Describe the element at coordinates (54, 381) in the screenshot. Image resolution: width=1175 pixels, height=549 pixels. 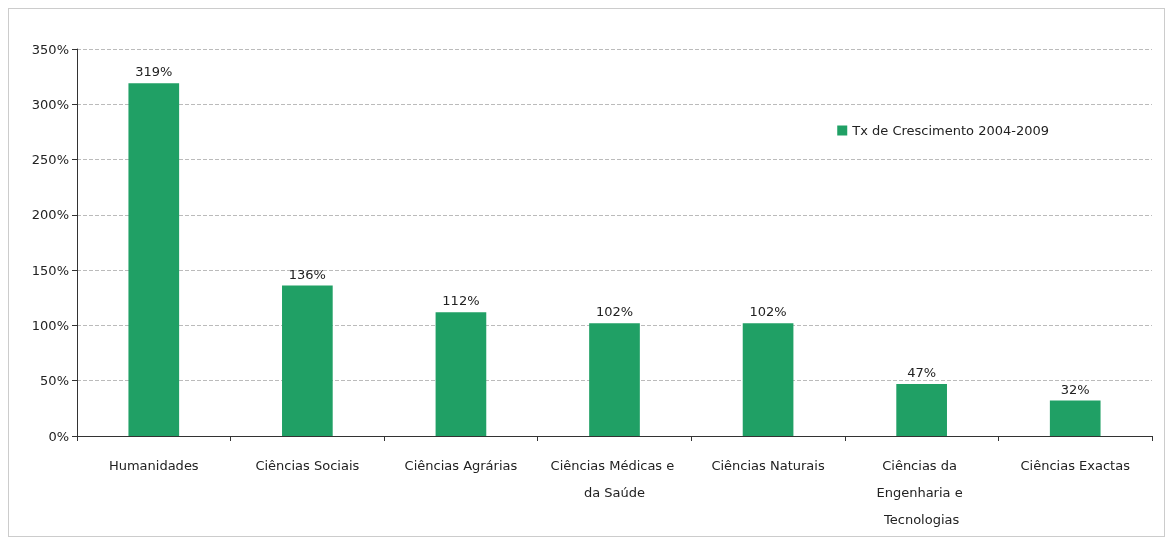
I see `y-tick-label: 50%` at that location.